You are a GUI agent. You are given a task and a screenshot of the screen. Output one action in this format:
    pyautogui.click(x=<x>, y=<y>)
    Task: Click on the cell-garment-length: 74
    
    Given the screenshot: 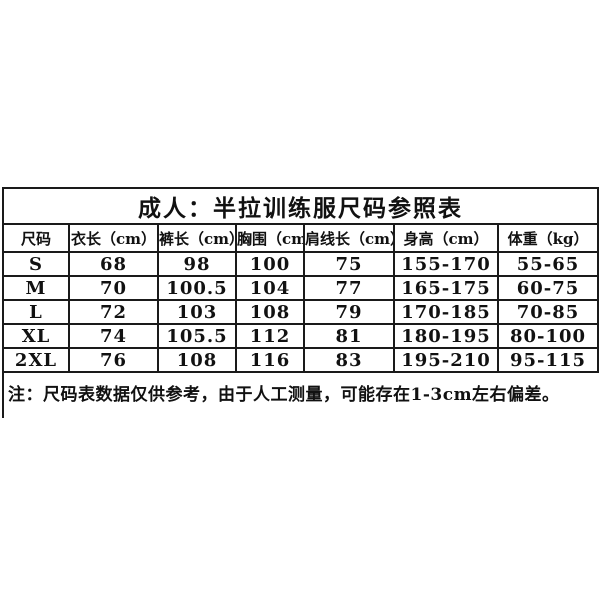 What is the action you would take?
    pyautogui.click(x=113, y=336)
    